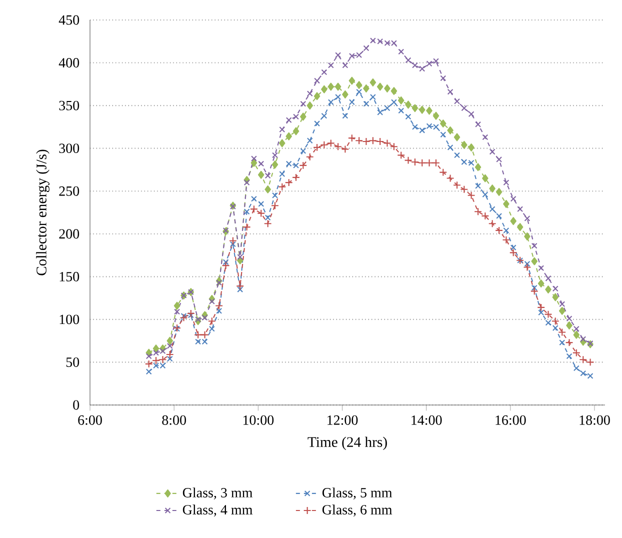 This screenshot has height=538, width=622. Describe the element at coordinates (69, 234) in the screenshot. I see `y-tick-label: 200` at that location.